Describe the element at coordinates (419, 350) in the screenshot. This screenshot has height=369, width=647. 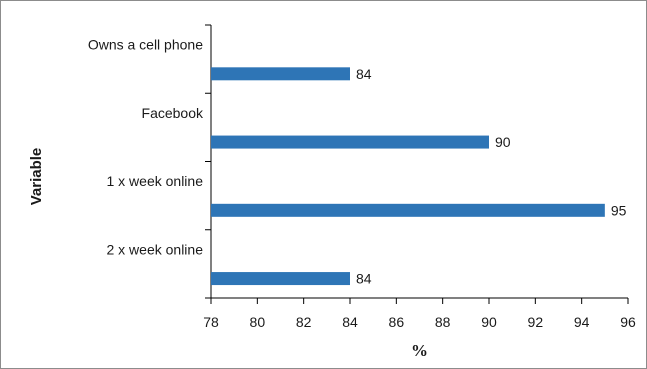
I see `x-axis-title: %` at that location.